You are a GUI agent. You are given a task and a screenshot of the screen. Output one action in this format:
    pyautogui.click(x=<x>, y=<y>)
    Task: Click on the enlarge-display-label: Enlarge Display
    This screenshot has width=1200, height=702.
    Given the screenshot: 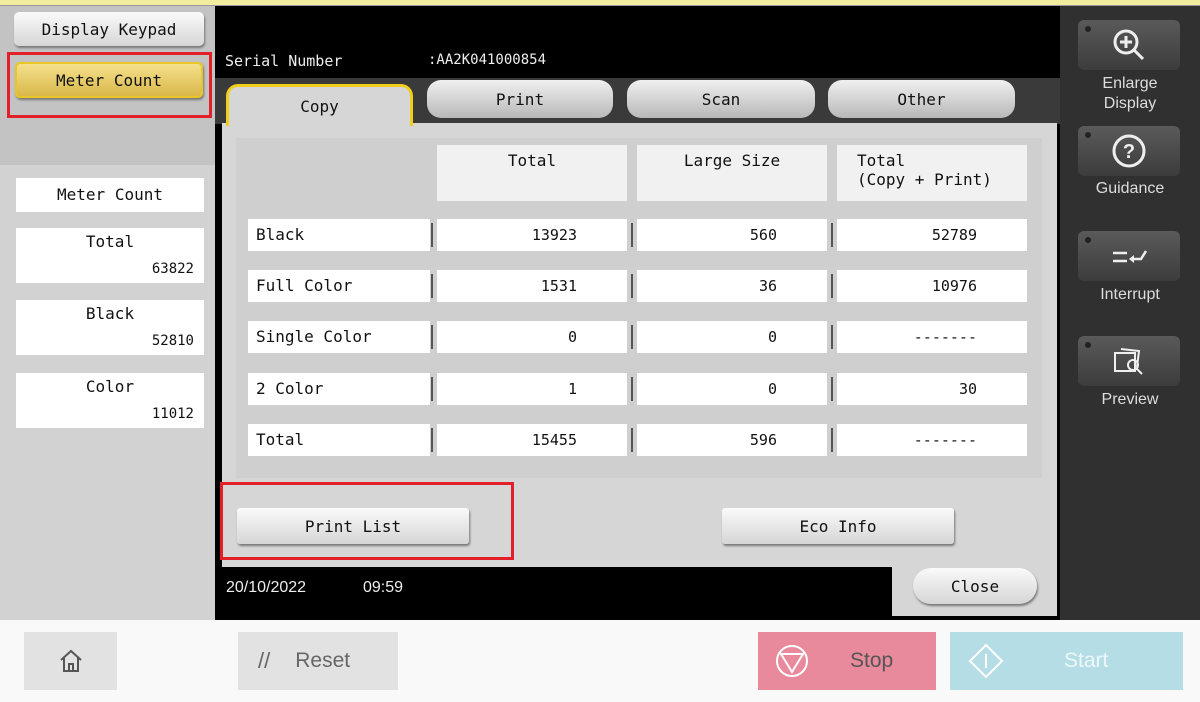 What is the action you would take?
    pyautogui.click(x=1130, y=93)
    